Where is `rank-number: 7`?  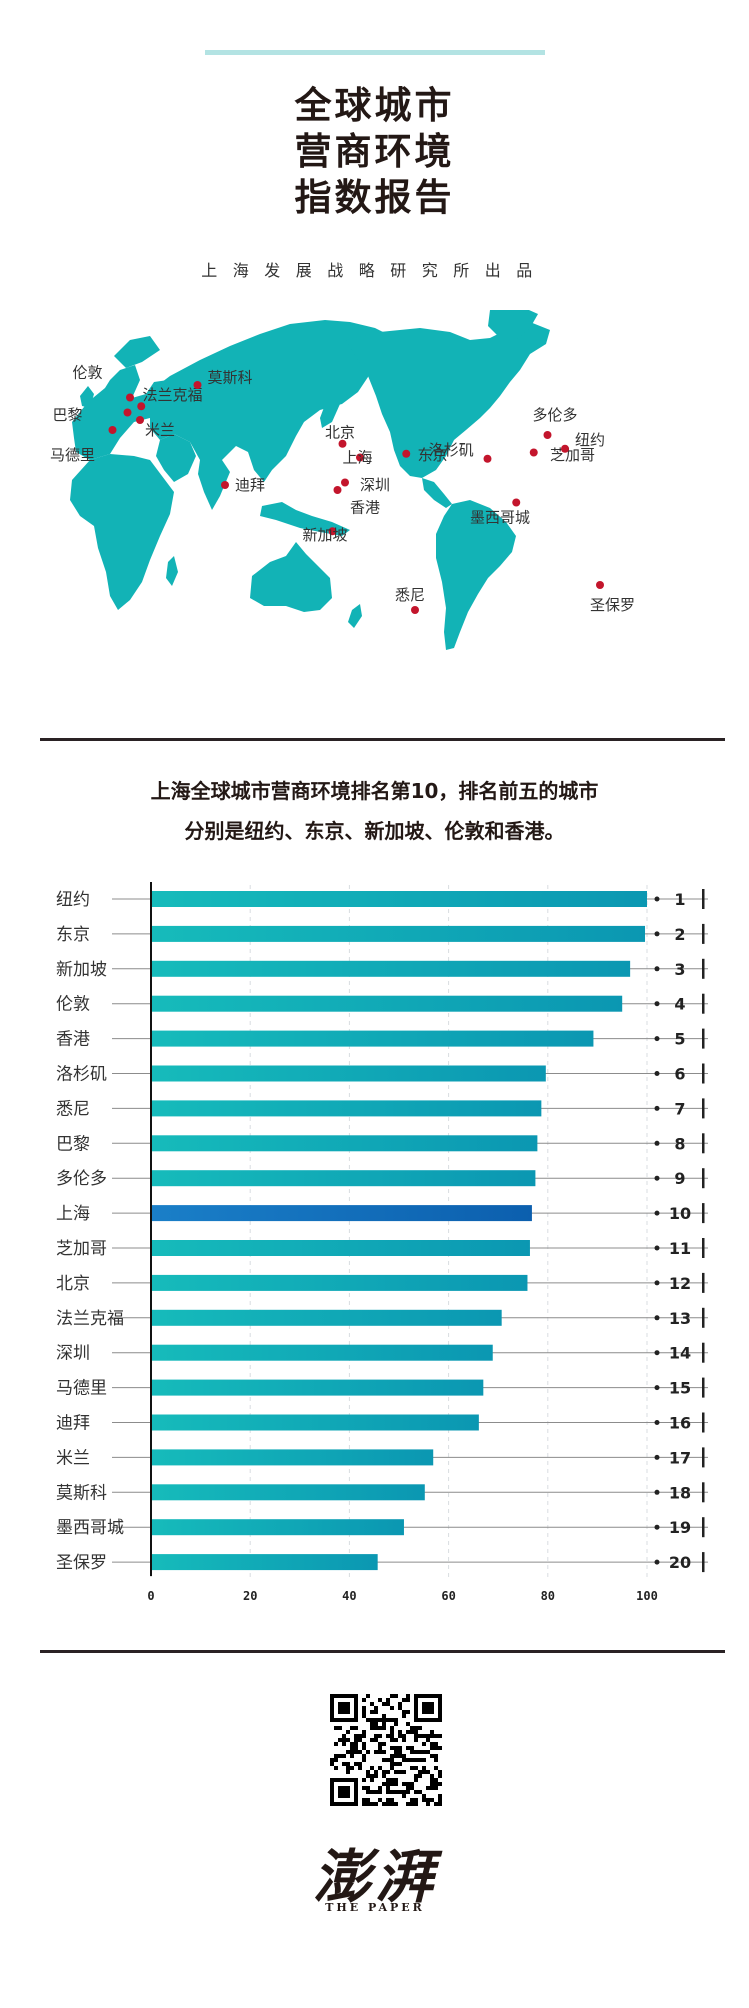
rank-number: 7 is located at coordinates (679, 1108).